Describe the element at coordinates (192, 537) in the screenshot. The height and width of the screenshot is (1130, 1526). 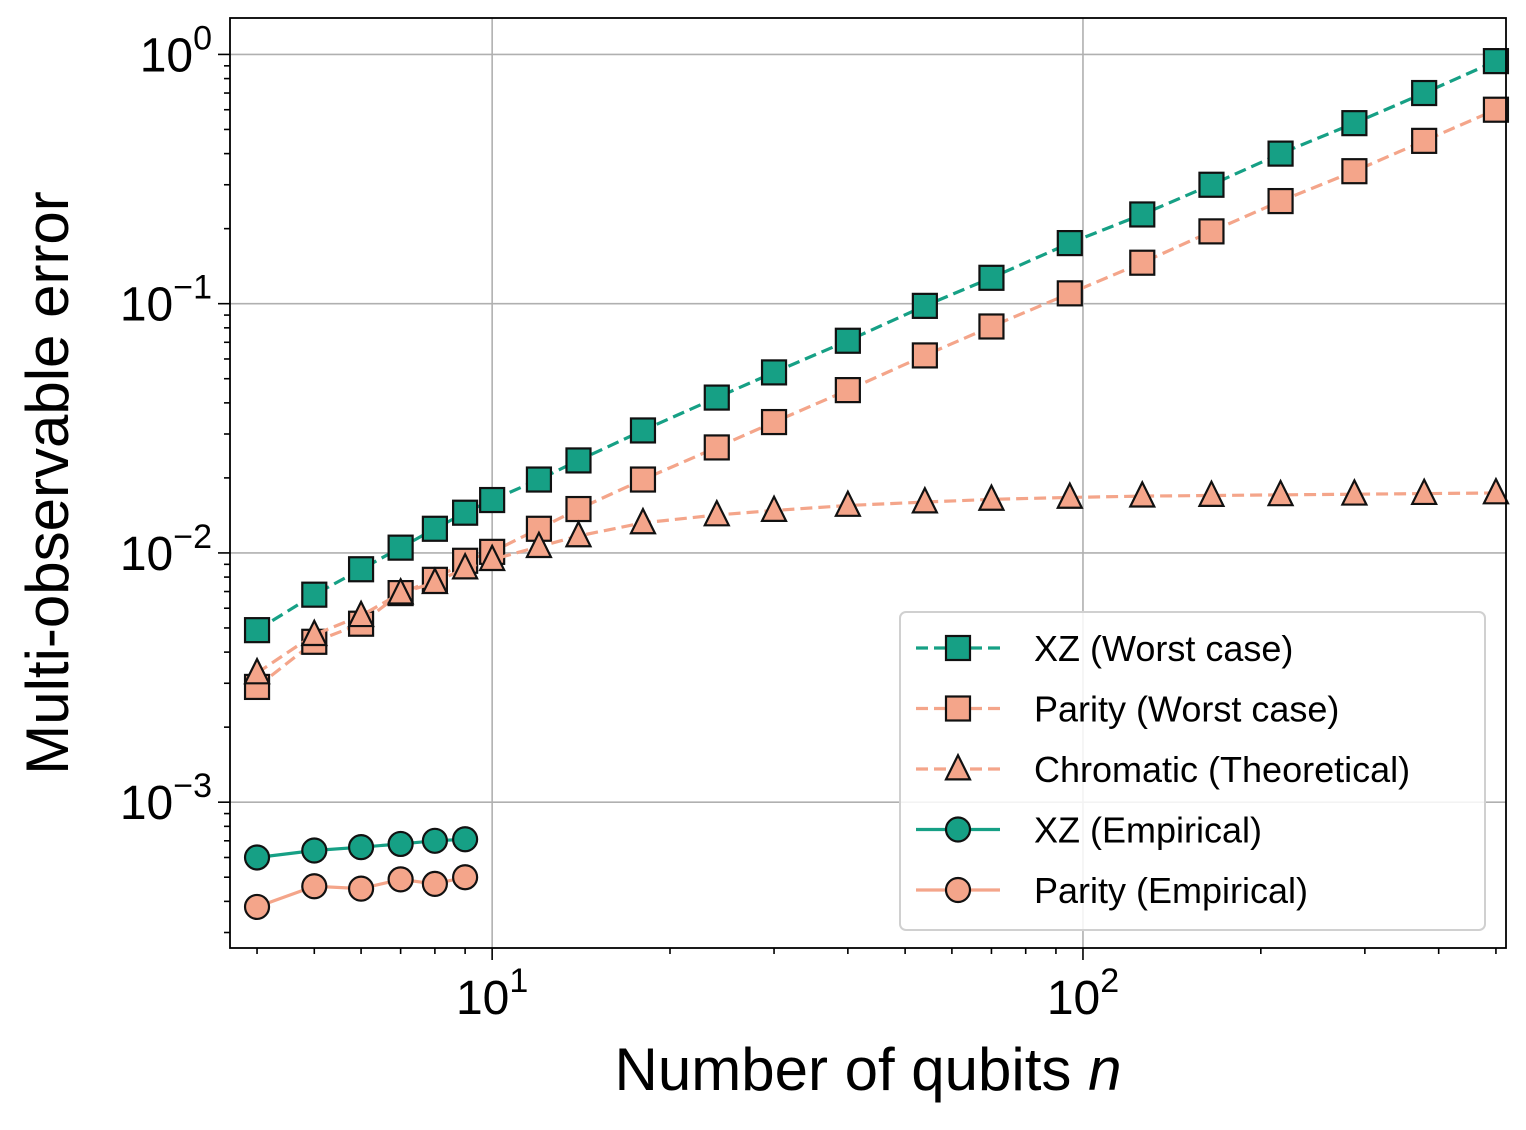
I see `y-tick-exponent: −2` at that location.